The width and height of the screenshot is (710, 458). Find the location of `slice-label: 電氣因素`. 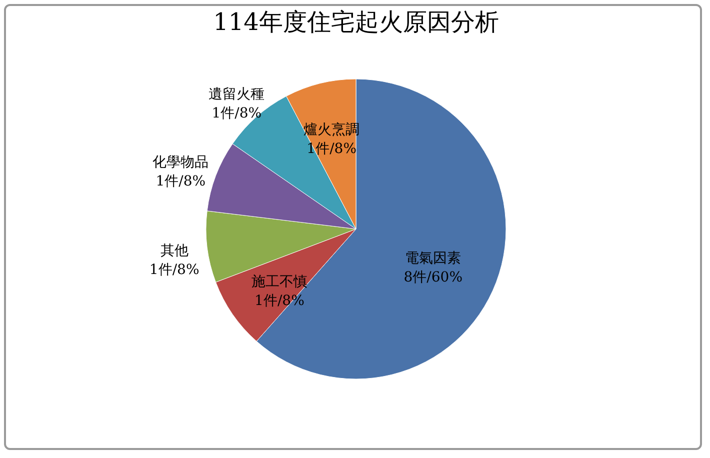

slice-label: 電氣因素 is located at coordinates (433, 258).